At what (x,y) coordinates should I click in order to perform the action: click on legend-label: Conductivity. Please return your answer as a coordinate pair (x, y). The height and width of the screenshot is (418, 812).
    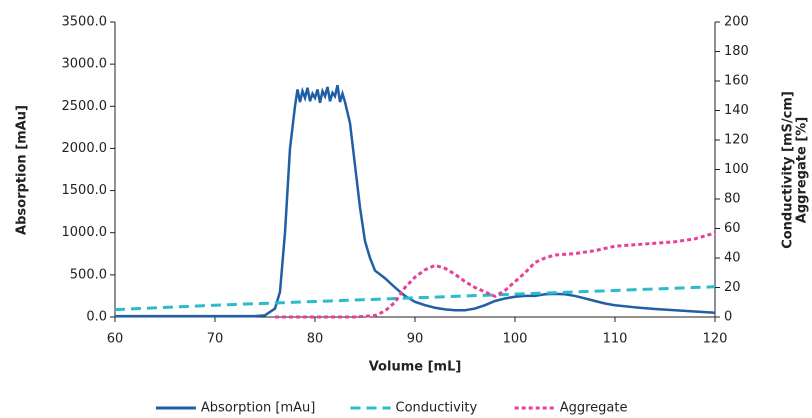
    Looking at the image, I should click on (437, 408).